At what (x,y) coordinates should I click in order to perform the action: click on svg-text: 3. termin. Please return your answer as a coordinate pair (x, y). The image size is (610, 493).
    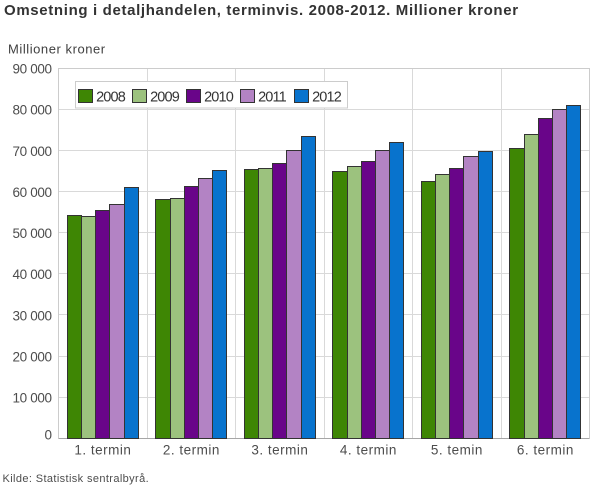
    Looking at the image, I should click on (279, 450).